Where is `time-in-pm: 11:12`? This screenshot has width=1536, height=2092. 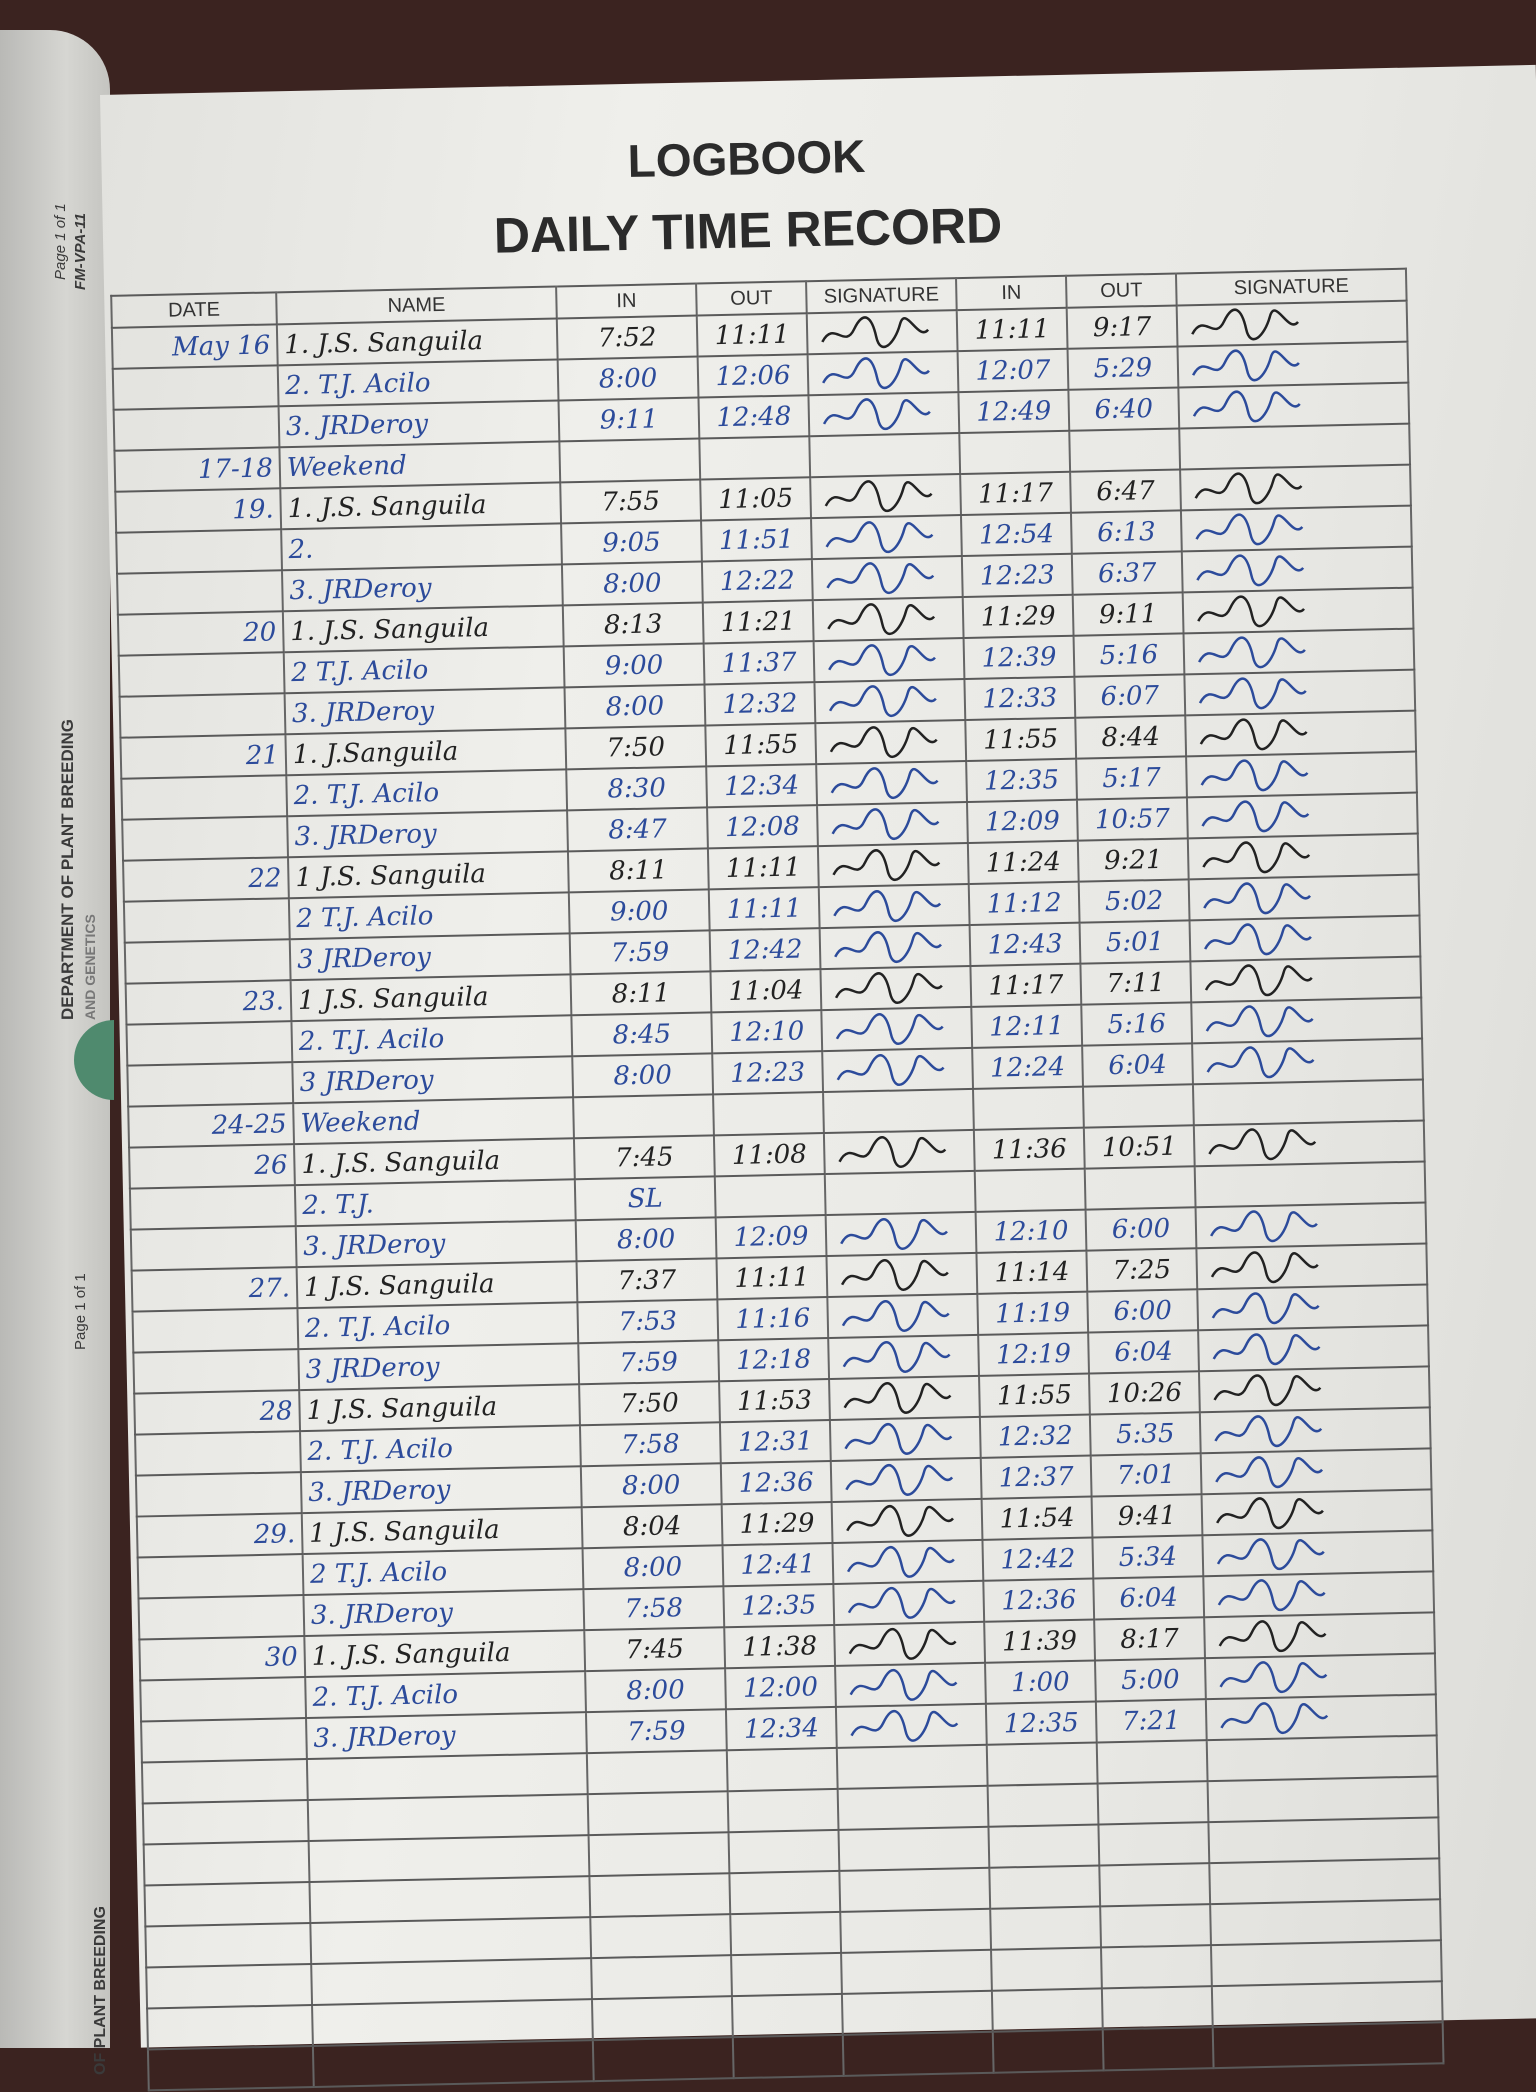
time-in-pm: 11:12 is located at coordinates (1024, 903).